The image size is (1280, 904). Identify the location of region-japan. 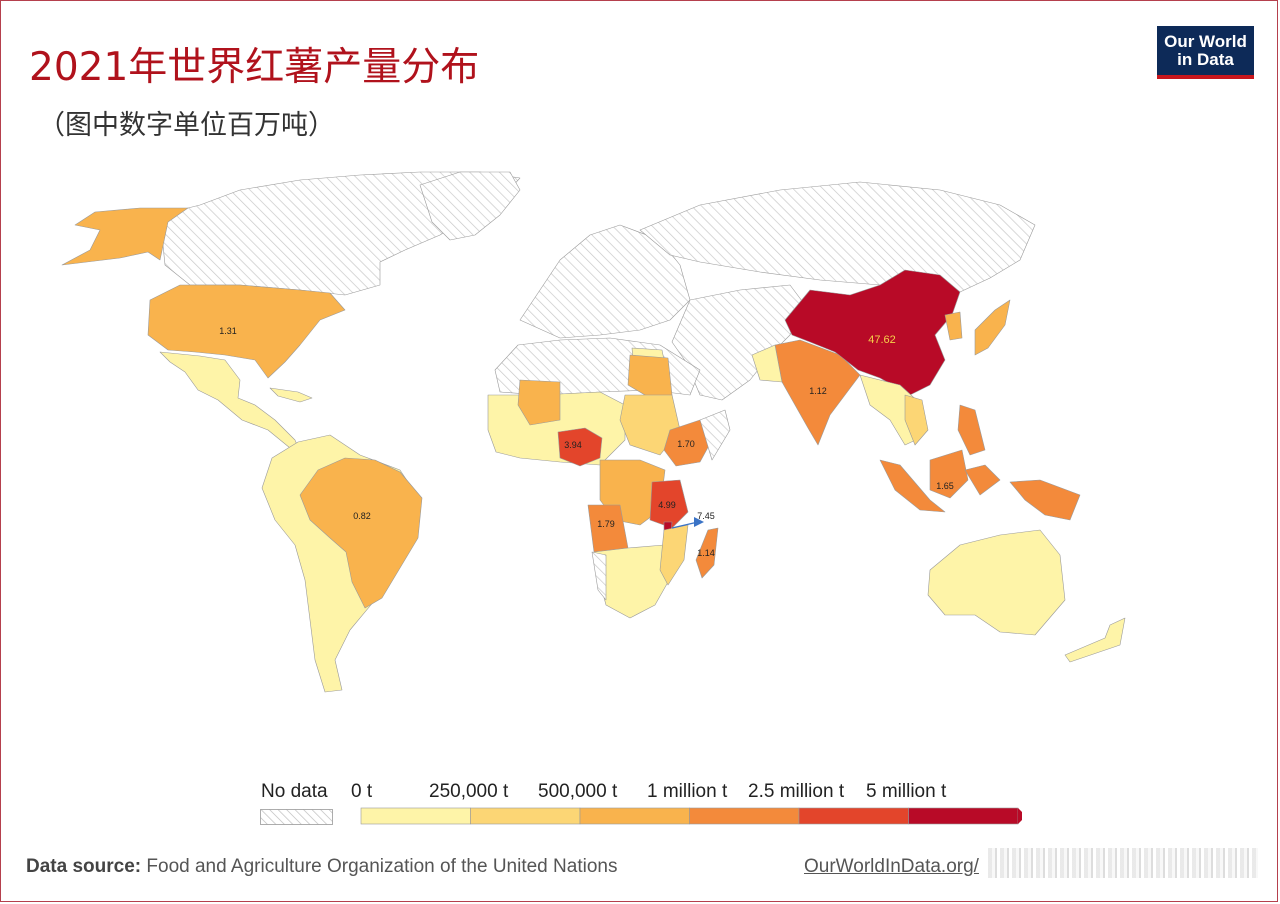
(992, 327).